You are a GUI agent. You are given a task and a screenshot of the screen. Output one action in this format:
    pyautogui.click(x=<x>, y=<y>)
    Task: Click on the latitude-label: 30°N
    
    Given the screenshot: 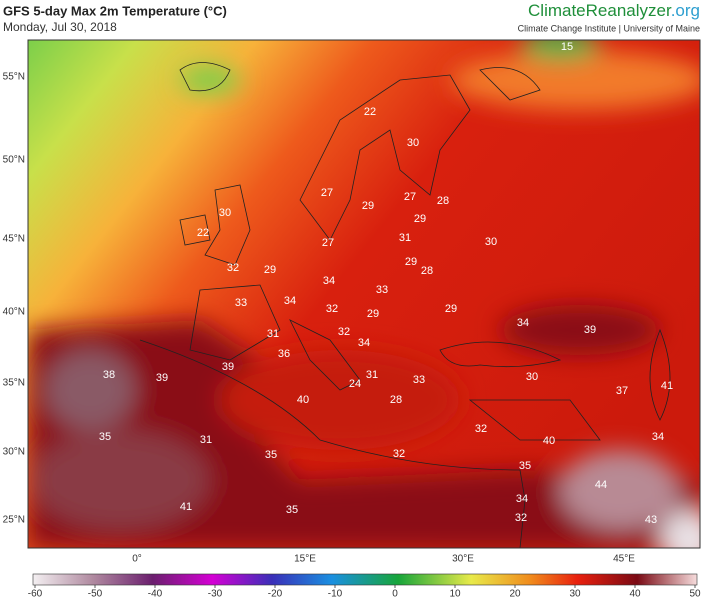 What is the action you would take?
    pyautogui.click(x=14, y=452)
    